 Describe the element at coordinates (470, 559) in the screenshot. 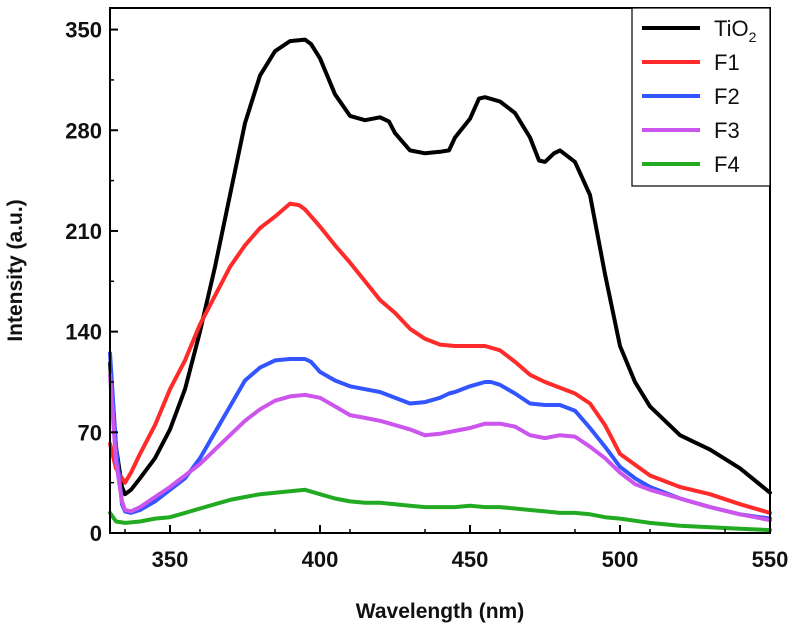

I see `x-tick-label: 450` at that location.